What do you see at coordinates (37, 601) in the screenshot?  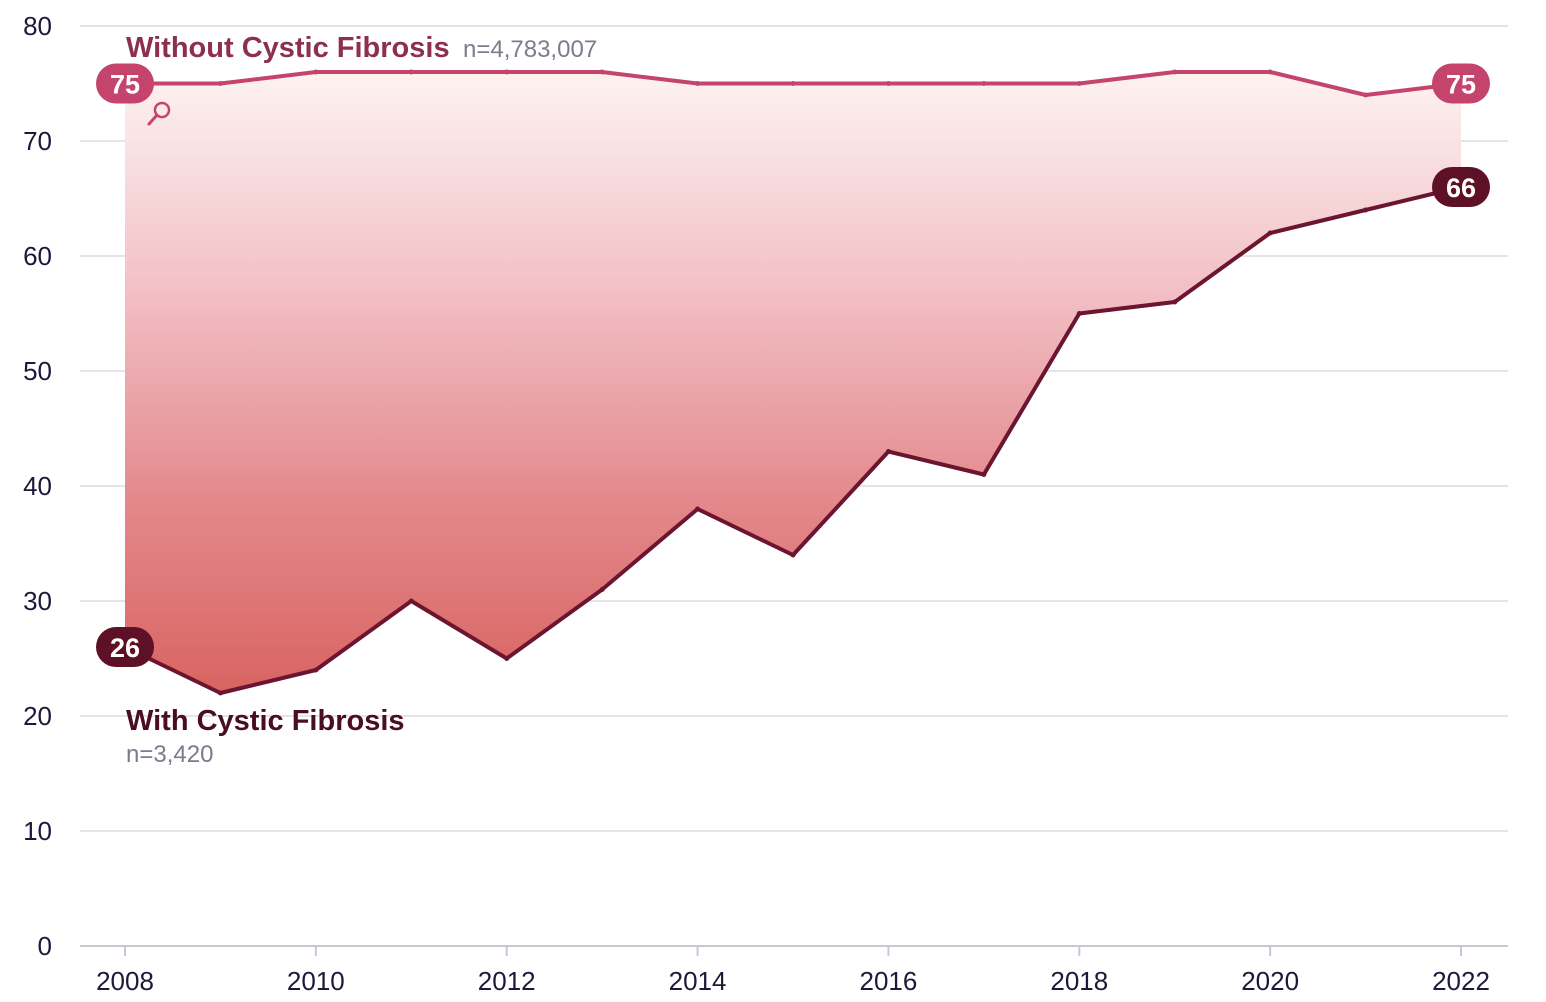 I see `y-tick-label: 30` at bounding box center [37, 601].